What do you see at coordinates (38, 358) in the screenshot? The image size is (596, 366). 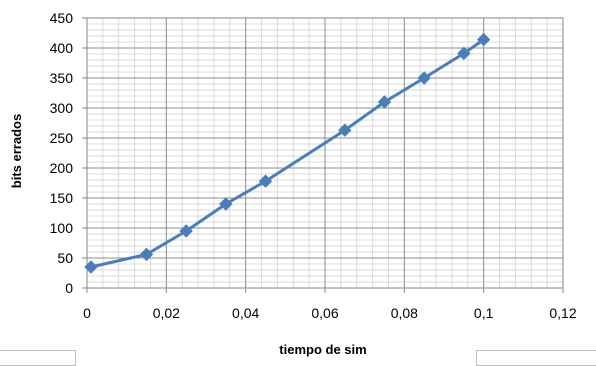 I see `left-box-fragment` at bounding box center [38, 358].